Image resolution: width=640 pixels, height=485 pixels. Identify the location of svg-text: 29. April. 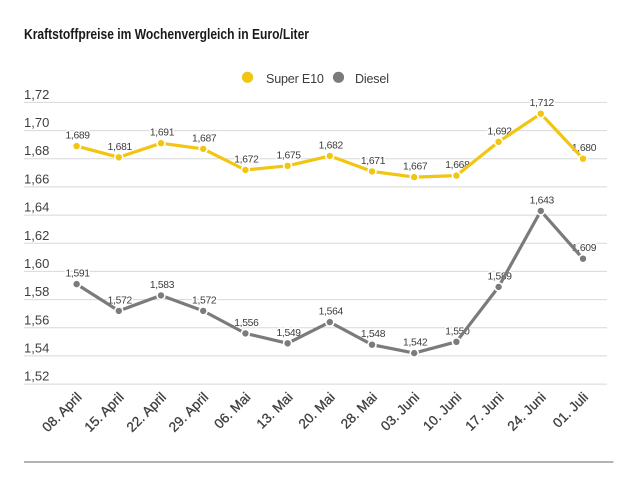
(188, 412).